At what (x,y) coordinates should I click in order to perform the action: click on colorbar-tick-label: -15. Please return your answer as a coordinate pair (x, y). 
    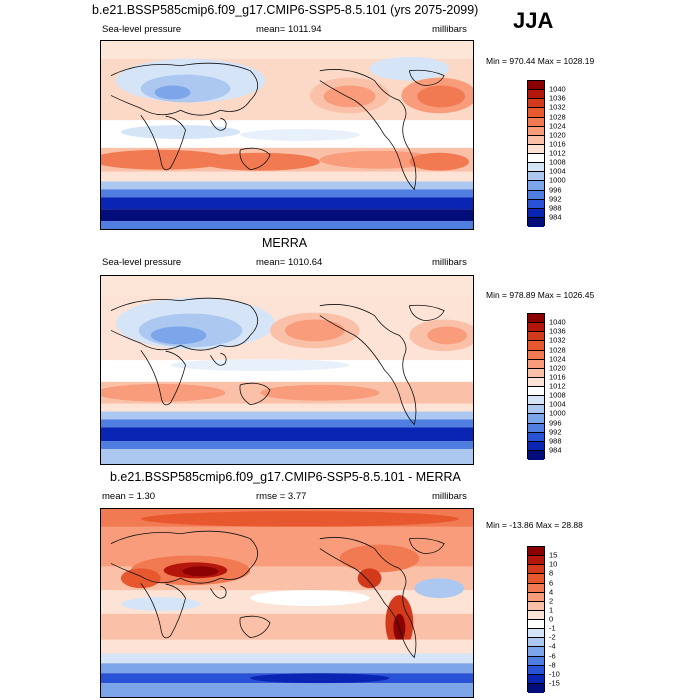
    Looking at the image, I should click on (554, 683).